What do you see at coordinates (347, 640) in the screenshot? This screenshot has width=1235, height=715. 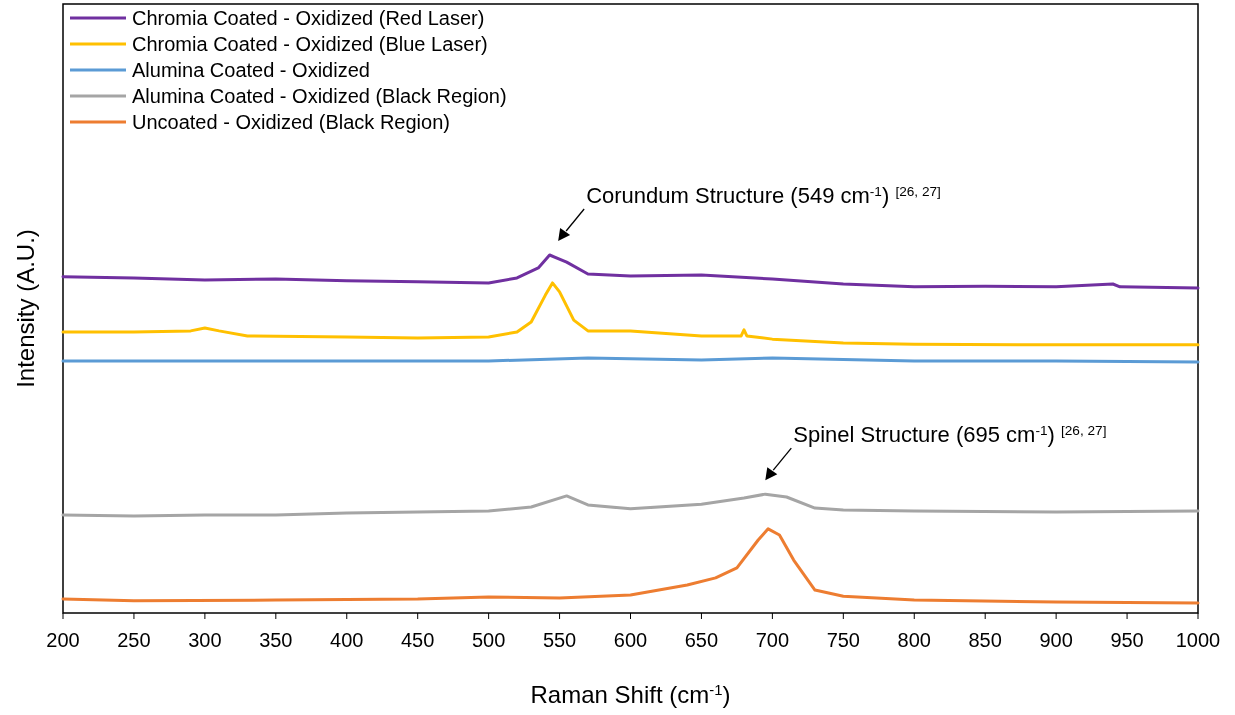 I see `x-tick-label: 400` at bounding box center [347, 640].